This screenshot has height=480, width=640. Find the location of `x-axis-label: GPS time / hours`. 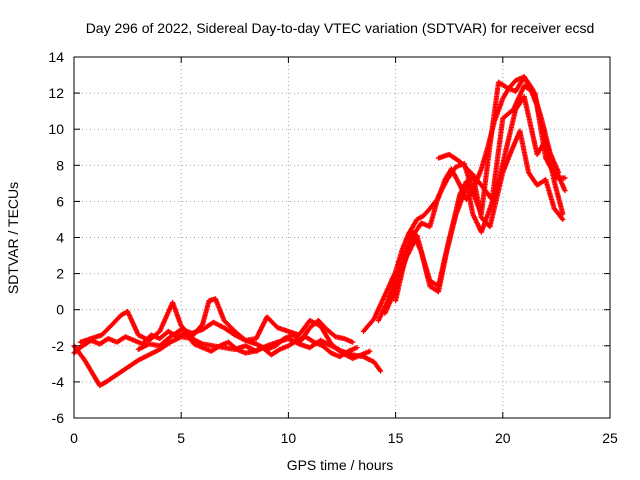

x-axis-label: GPS time / hours is located at coordinates (340, 465).